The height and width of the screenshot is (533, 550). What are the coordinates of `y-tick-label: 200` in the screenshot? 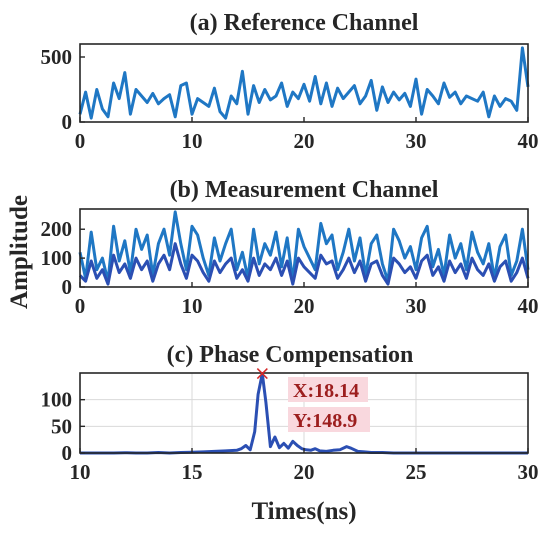 It's located at (57, 229).